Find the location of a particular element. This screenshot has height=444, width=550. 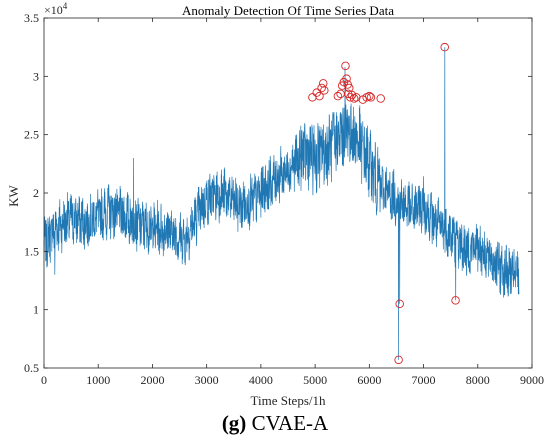

y-exponent-base: ×10 is located at coordinates (53, 10).